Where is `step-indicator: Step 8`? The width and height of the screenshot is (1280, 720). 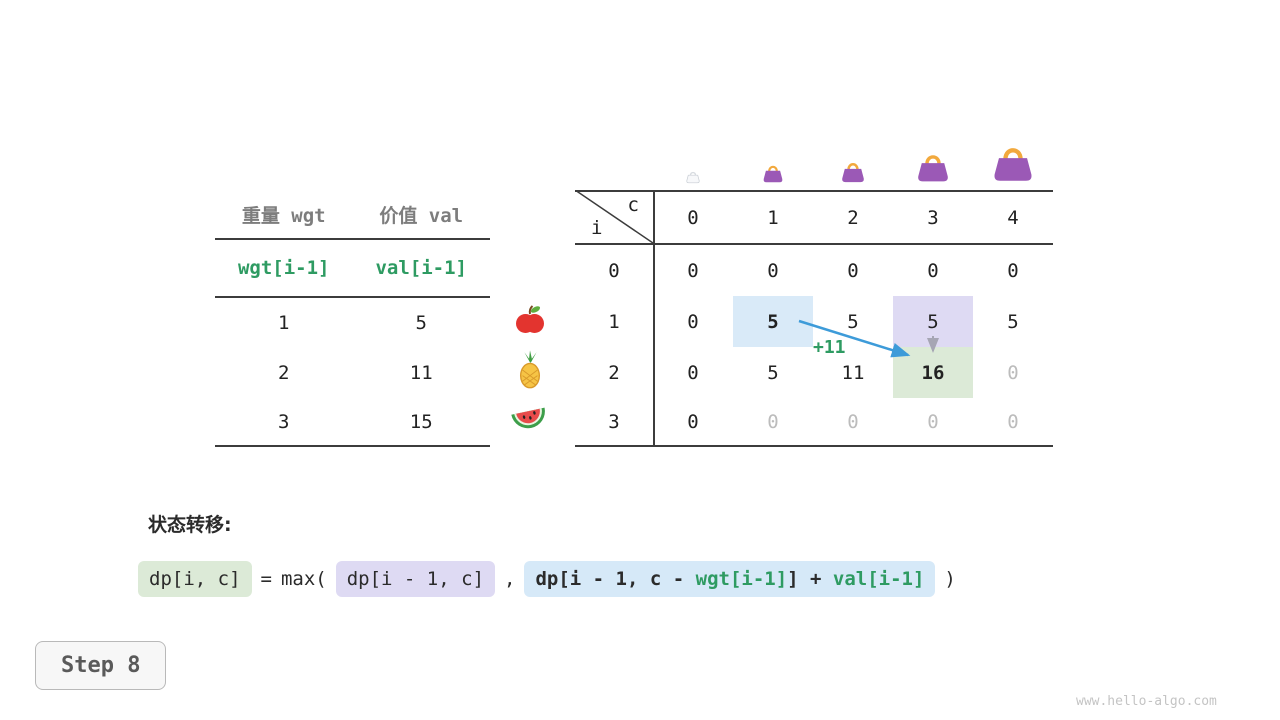
step-indicator: Step 8 is located at coordinates (101, 665).